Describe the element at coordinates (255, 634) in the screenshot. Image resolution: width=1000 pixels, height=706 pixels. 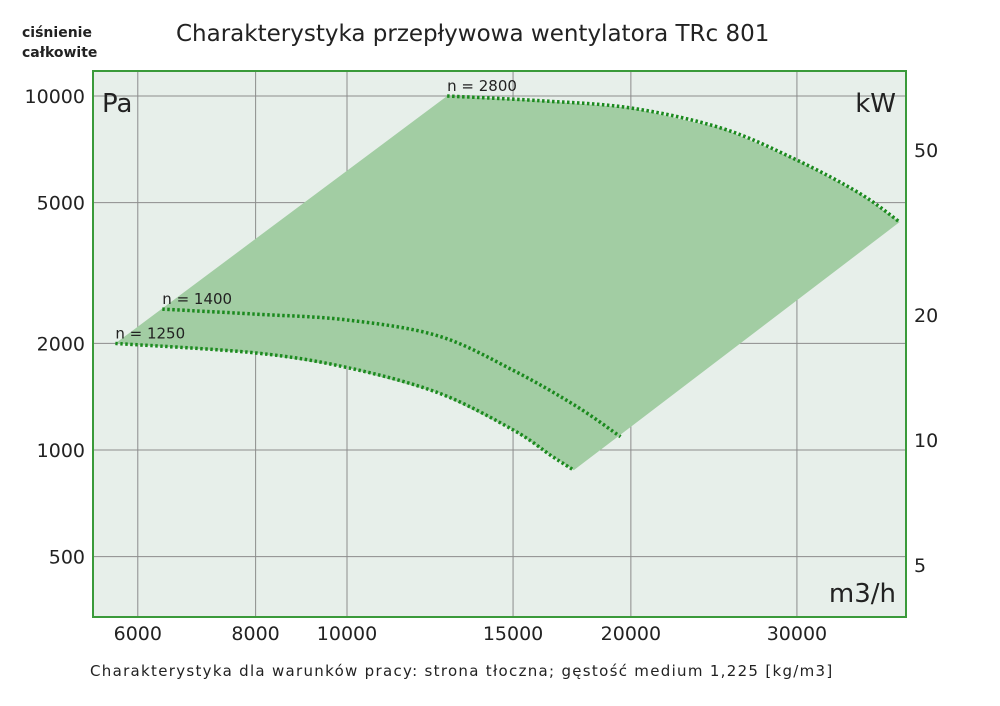
I see `x-tick-label: 8000` at that location.